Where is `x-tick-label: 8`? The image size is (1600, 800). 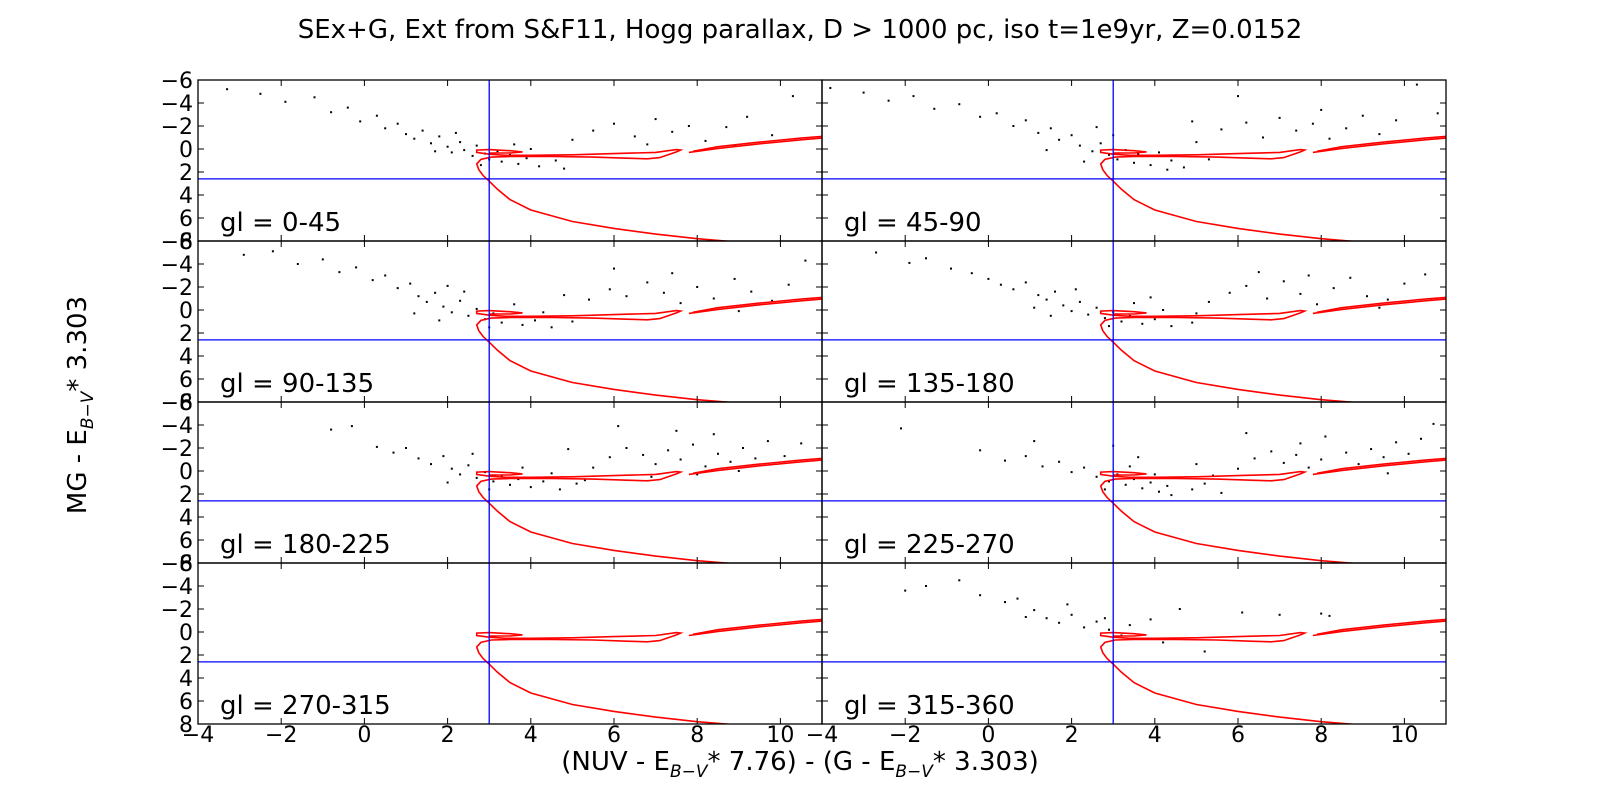
x-tick-label: 8 is located at coordinates (697, 735).